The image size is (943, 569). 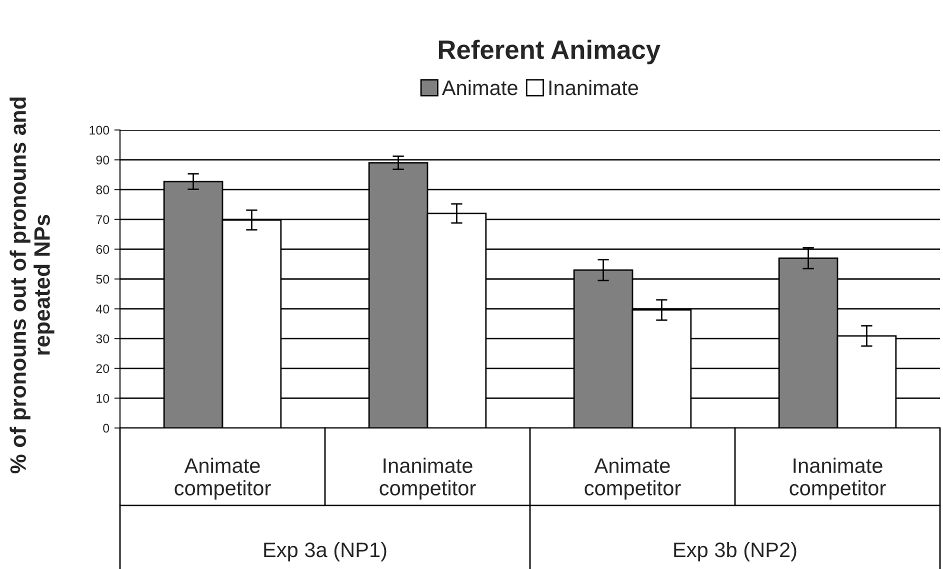 What do you see at coordinates (549, 52) in the screenshot?
I see `chart-title: Referent Animacy` at bounding box center [549, 52].